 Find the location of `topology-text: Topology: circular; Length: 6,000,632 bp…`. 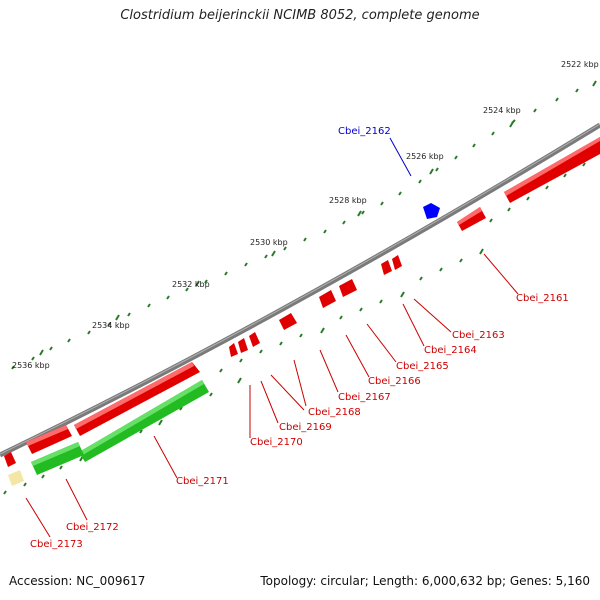

topology-text: Topology: circular; Length: 6,000,632 bp… is located at coordinates (425, 581).